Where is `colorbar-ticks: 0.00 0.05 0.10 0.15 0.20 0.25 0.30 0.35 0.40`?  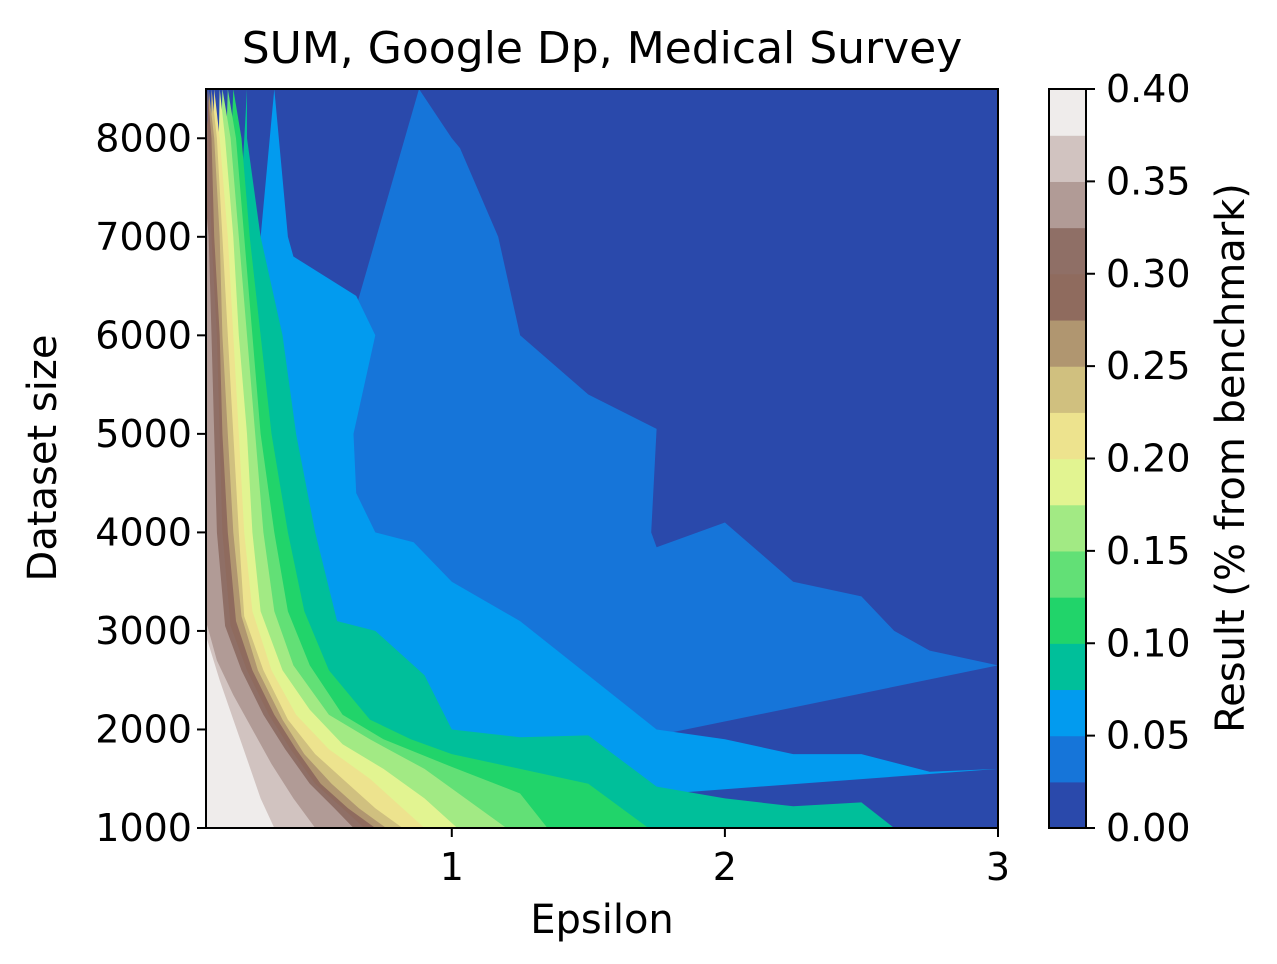 colorbar-ticks: 0.00 0.05 0.10 0.15 0.20 0.25 0.30 0.35 0.40 is located at coordinates (1138, 458).